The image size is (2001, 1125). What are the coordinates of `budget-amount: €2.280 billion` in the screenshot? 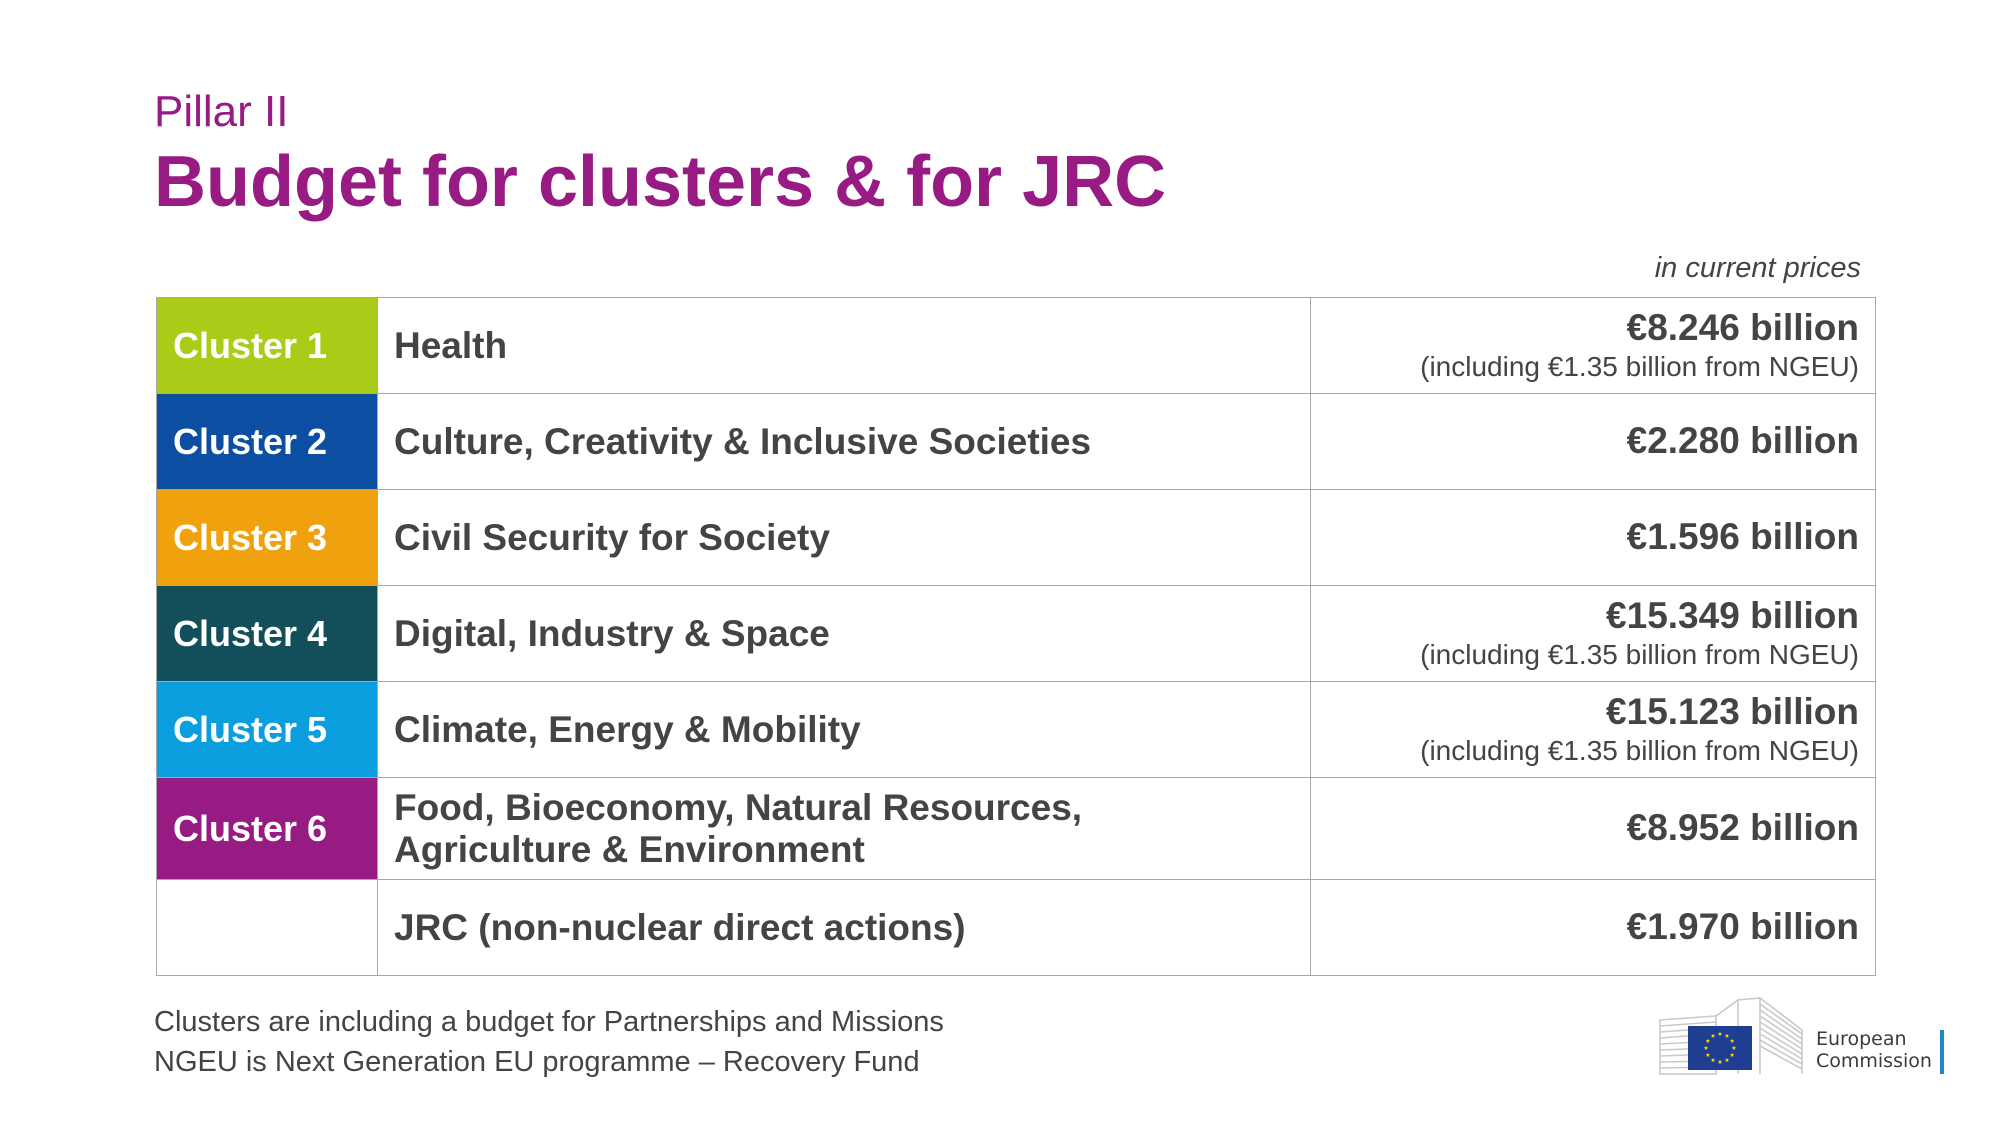 It's located at (1742, 441).